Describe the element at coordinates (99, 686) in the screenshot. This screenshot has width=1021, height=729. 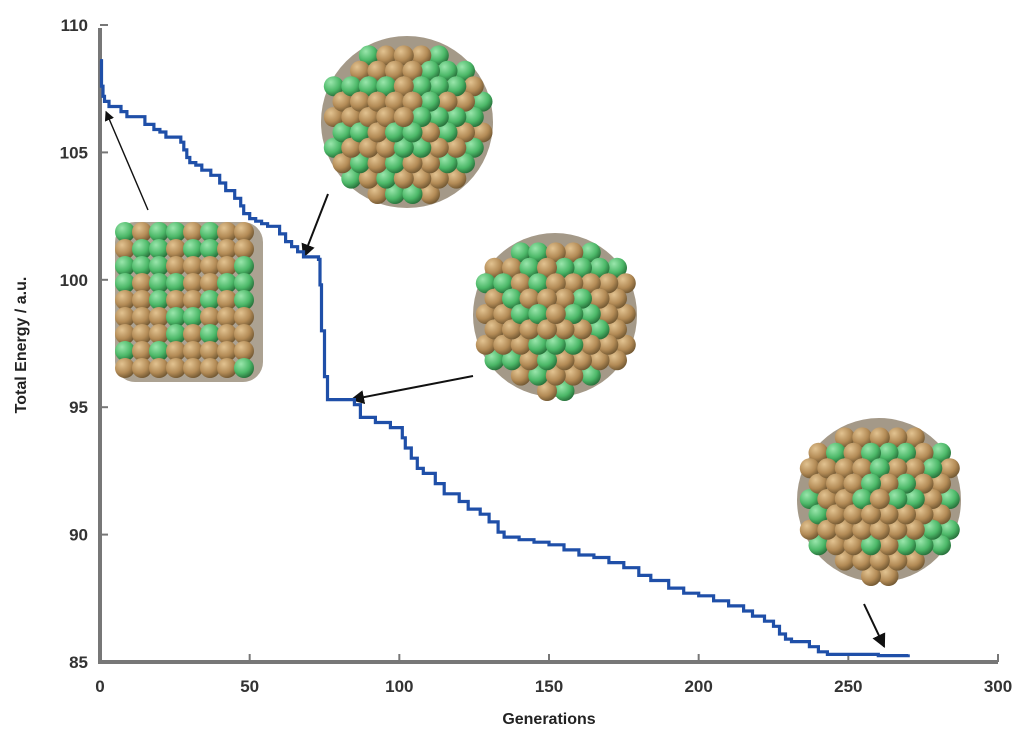
I see `x-tick-label-0: 0` at that location.